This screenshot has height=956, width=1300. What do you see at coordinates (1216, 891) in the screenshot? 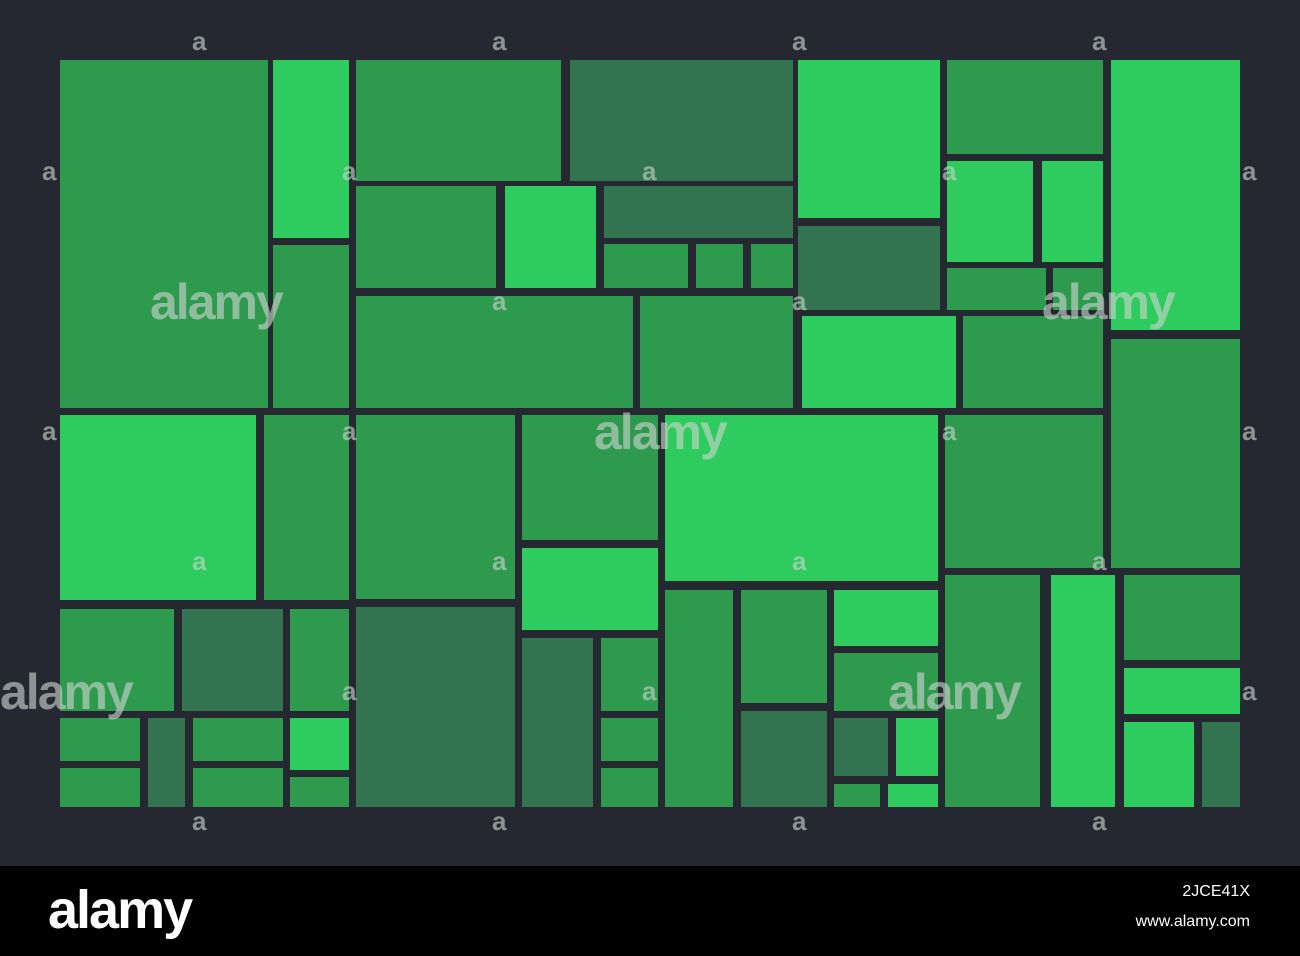
I see `image-id: 2JCE41X` at bounding box center [1216, 891].